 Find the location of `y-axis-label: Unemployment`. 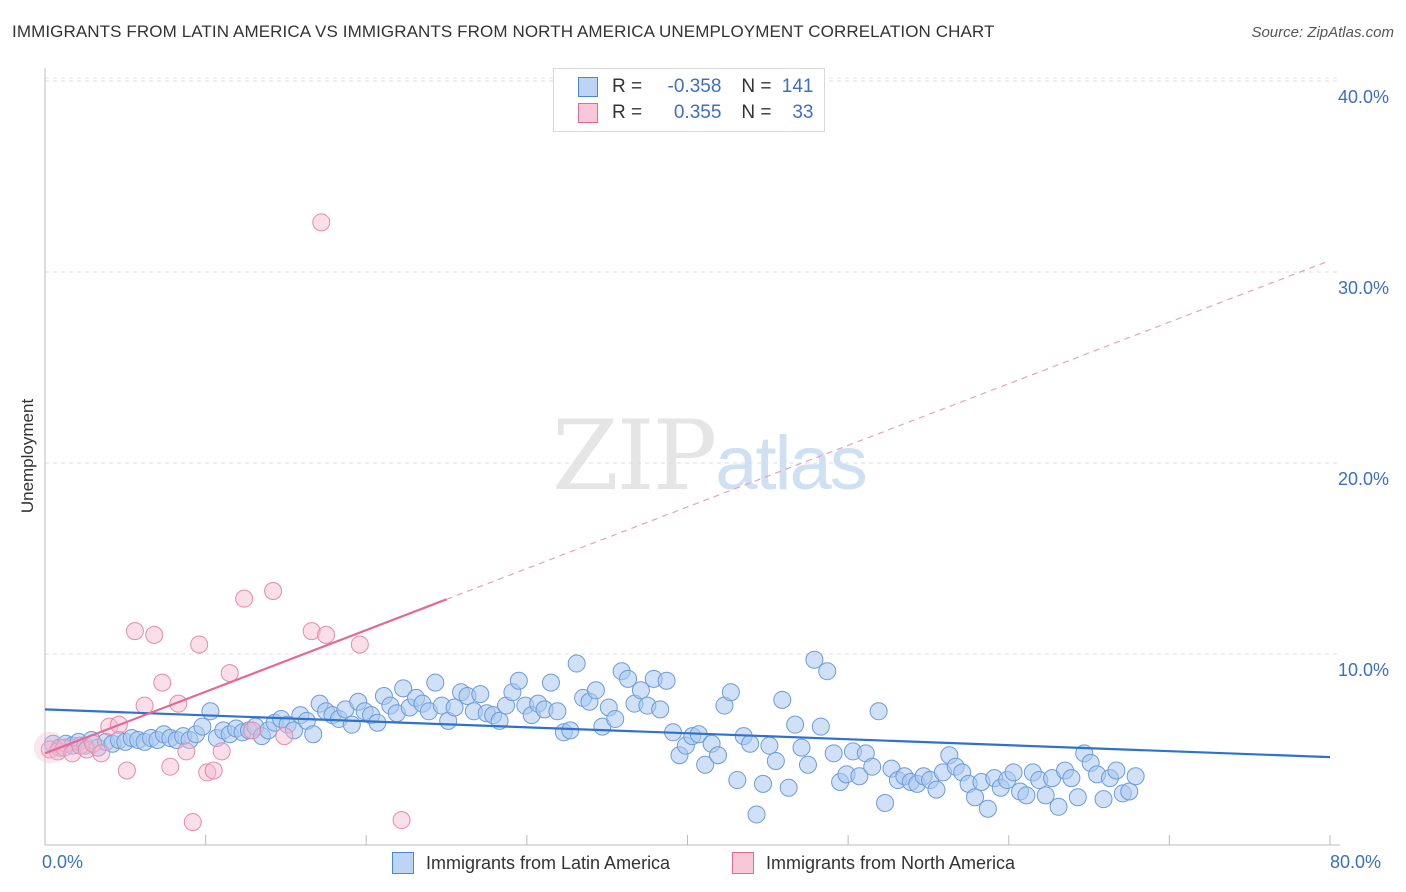

y-axis-label: Unemployment is located at coordinates (27, 456).